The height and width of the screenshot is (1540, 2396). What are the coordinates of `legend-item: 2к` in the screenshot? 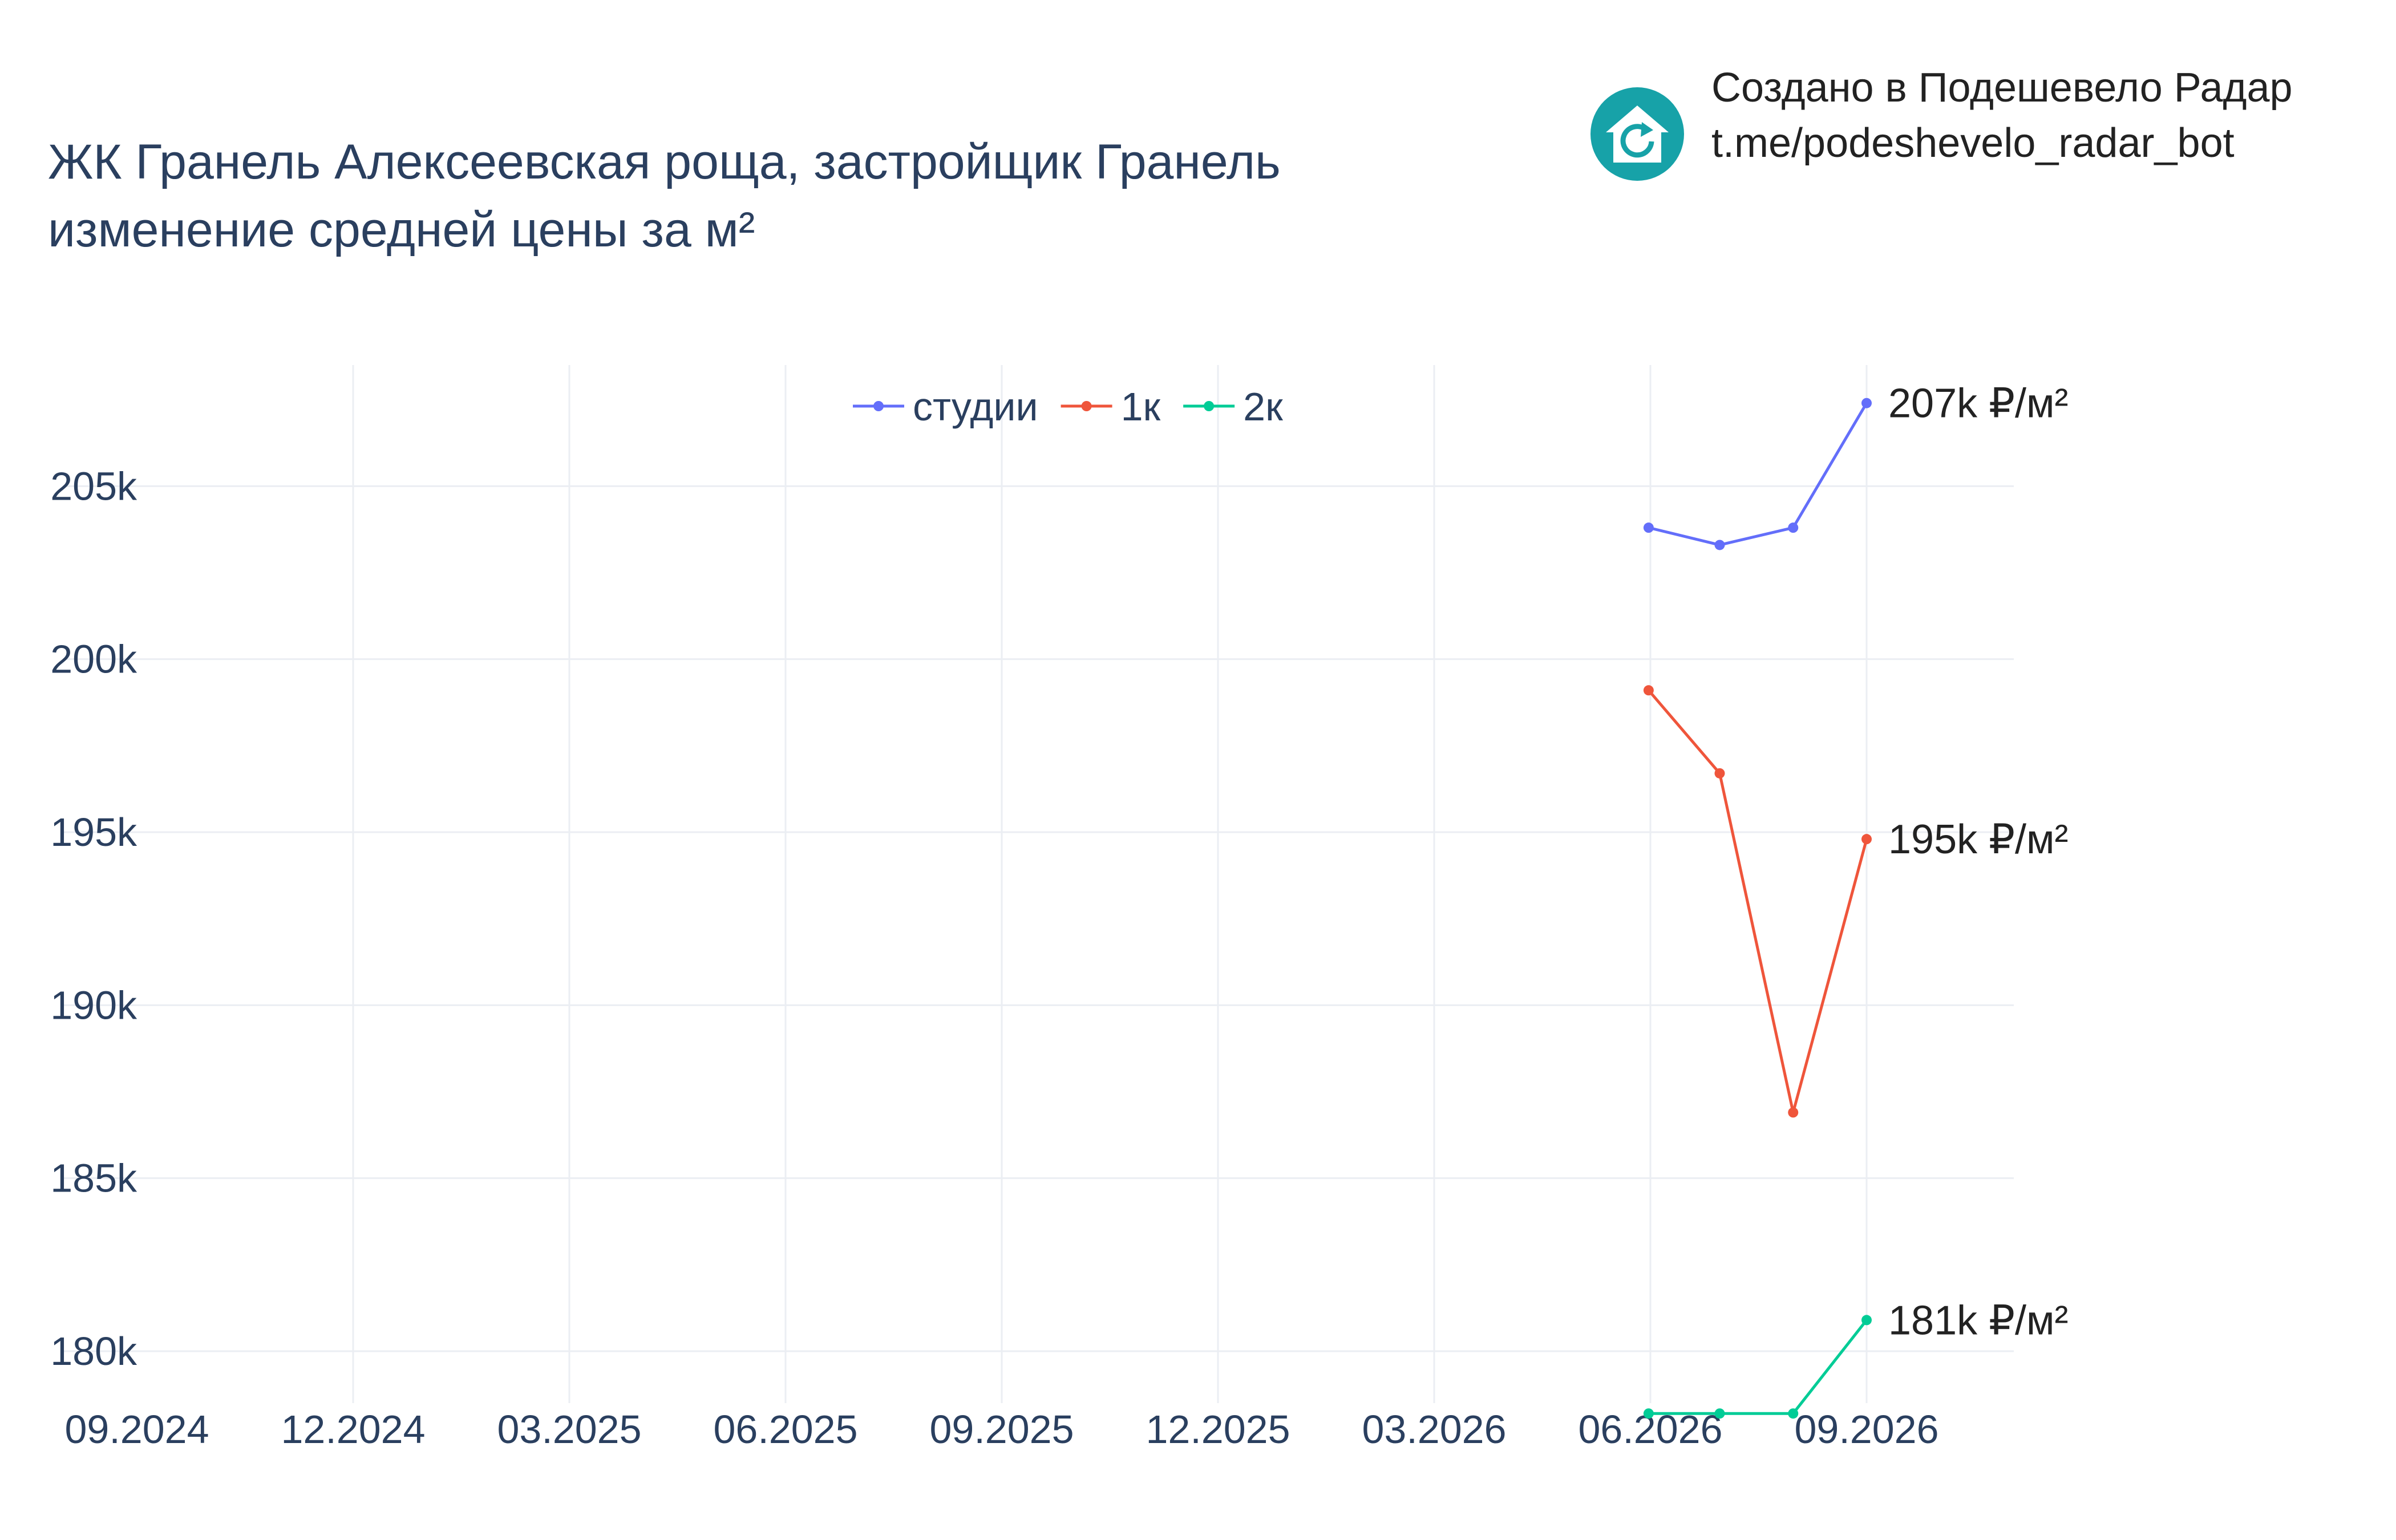 It's located at (1233, 407).